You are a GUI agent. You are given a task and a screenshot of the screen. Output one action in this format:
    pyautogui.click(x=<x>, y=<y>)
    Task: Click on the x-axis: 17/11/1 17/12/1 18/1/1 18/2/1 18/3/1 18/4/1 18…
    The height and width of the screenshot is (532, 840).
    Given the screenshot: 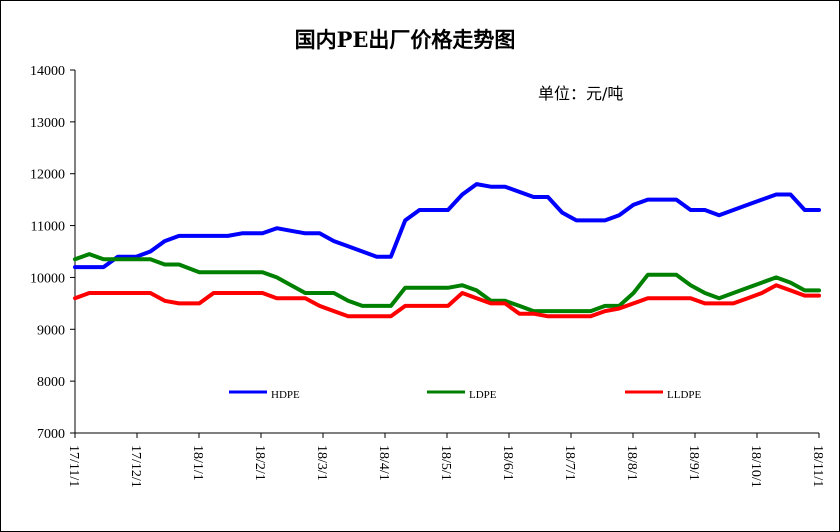 What is the action you would take?
    pyautogui.click(x=445, y=460)
    